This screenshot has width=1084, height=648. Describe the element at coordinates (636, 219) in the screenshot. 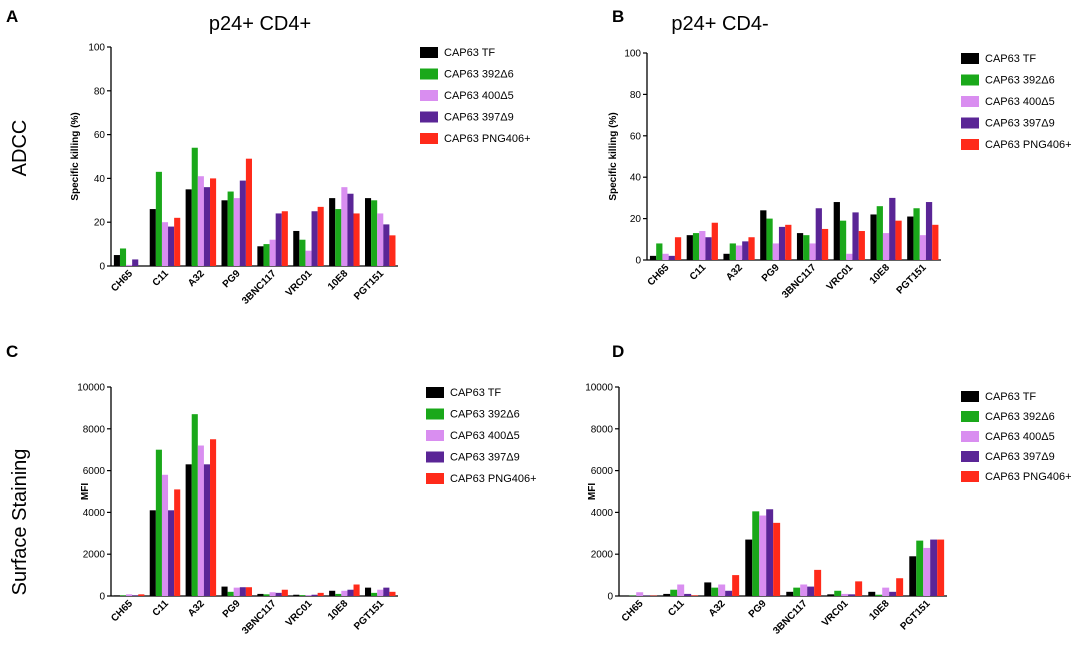

I see `y-tick-label: 20` at that location.